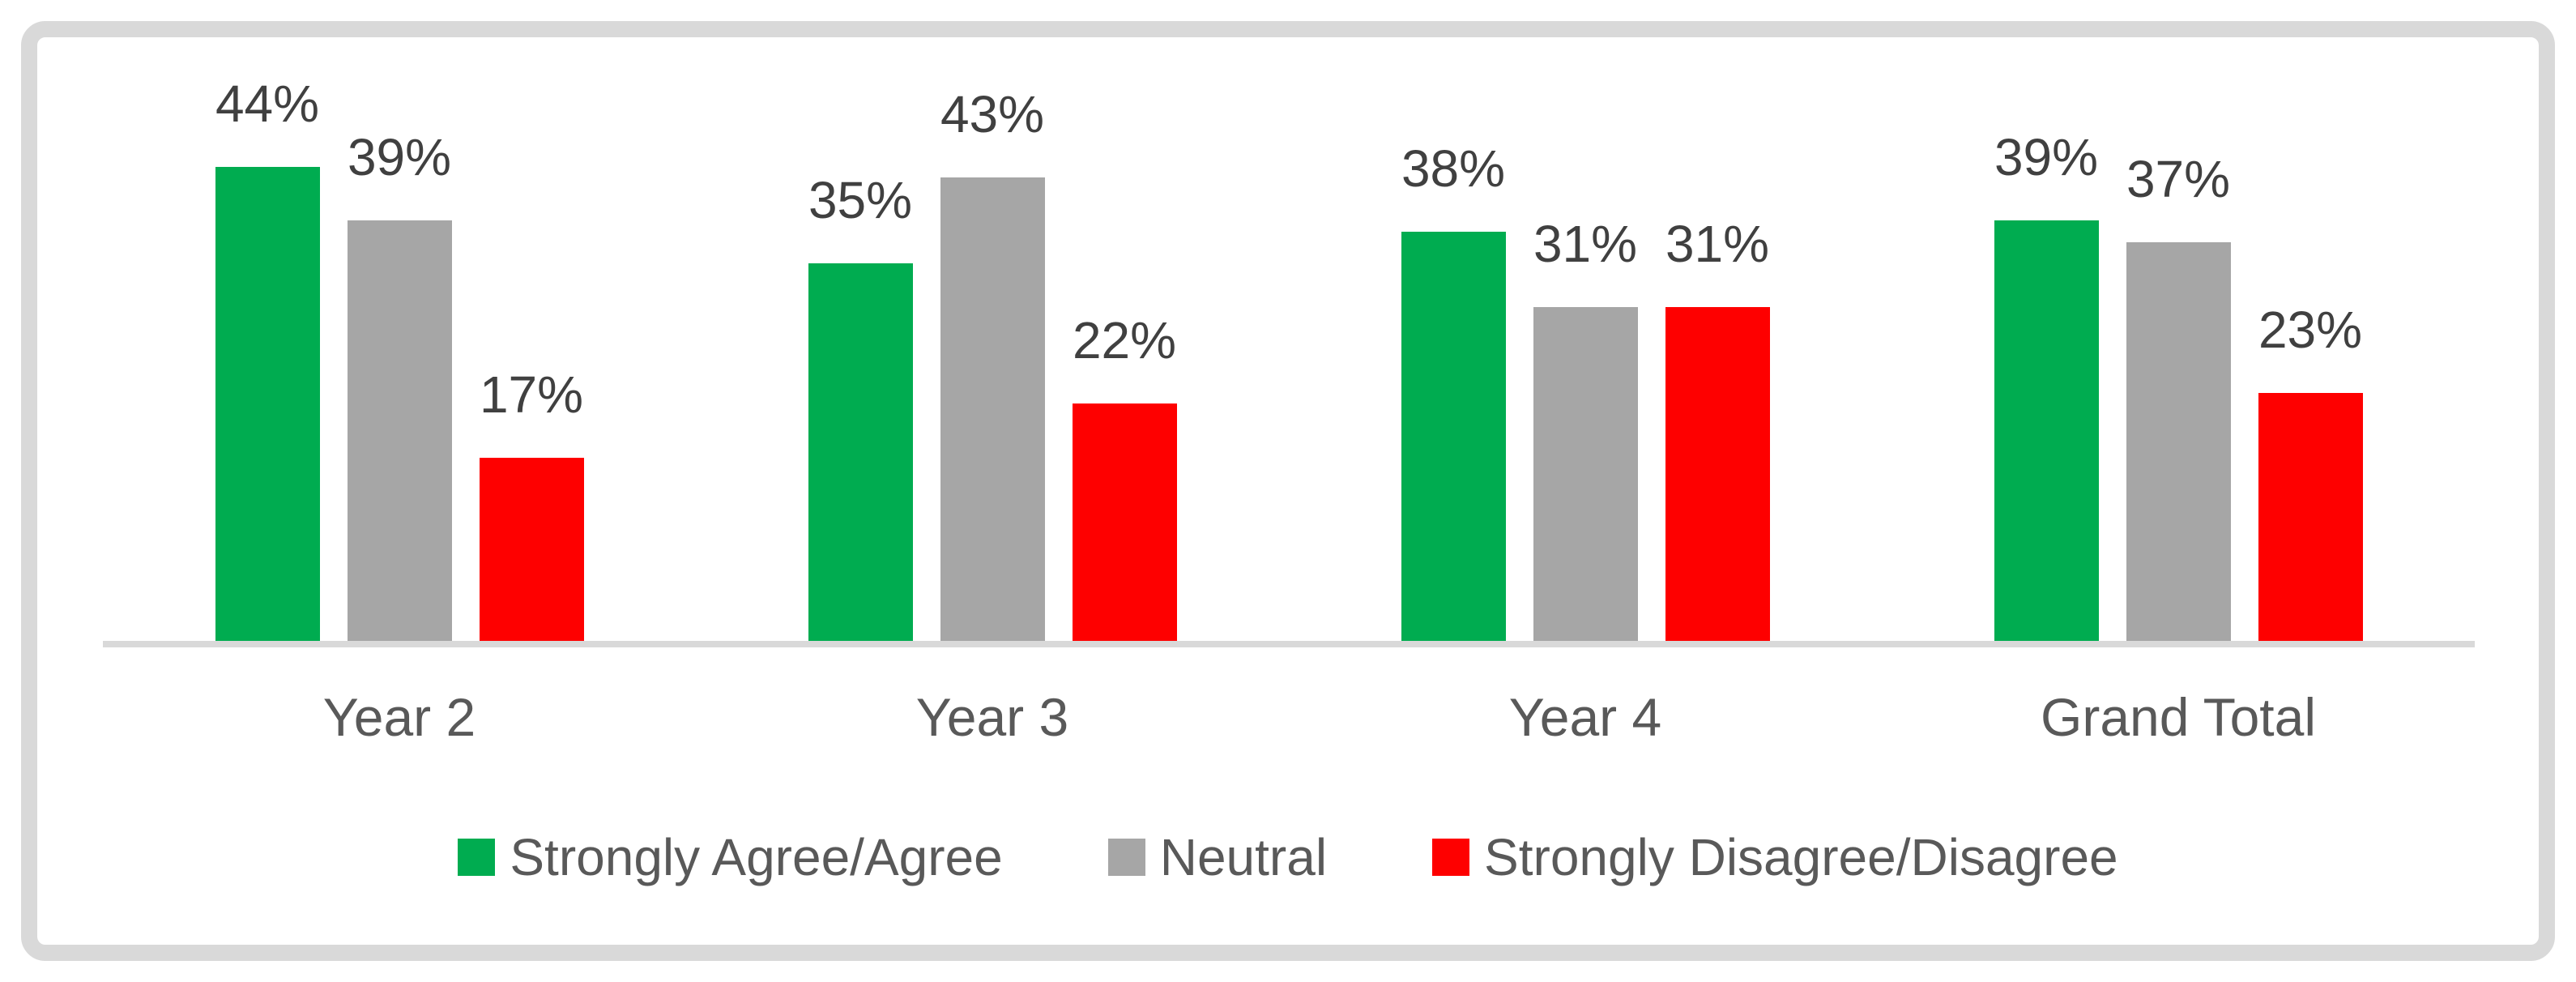 Image resolution: width=2576 pixels, height=982 pixels. I want to click on legend-item-neutral: Neutral, so click(1218, 857).